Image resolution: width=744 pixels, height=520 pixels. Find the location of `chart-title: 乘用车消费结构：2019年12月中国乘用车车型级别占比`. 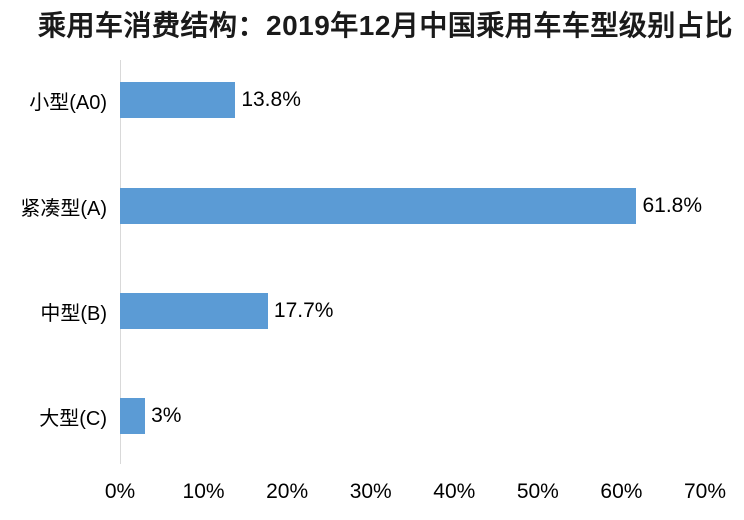

chart-title: 乘用车消费结构：2019年12月中国乘用车车型级别占比 is located at coordinates (385, 25).